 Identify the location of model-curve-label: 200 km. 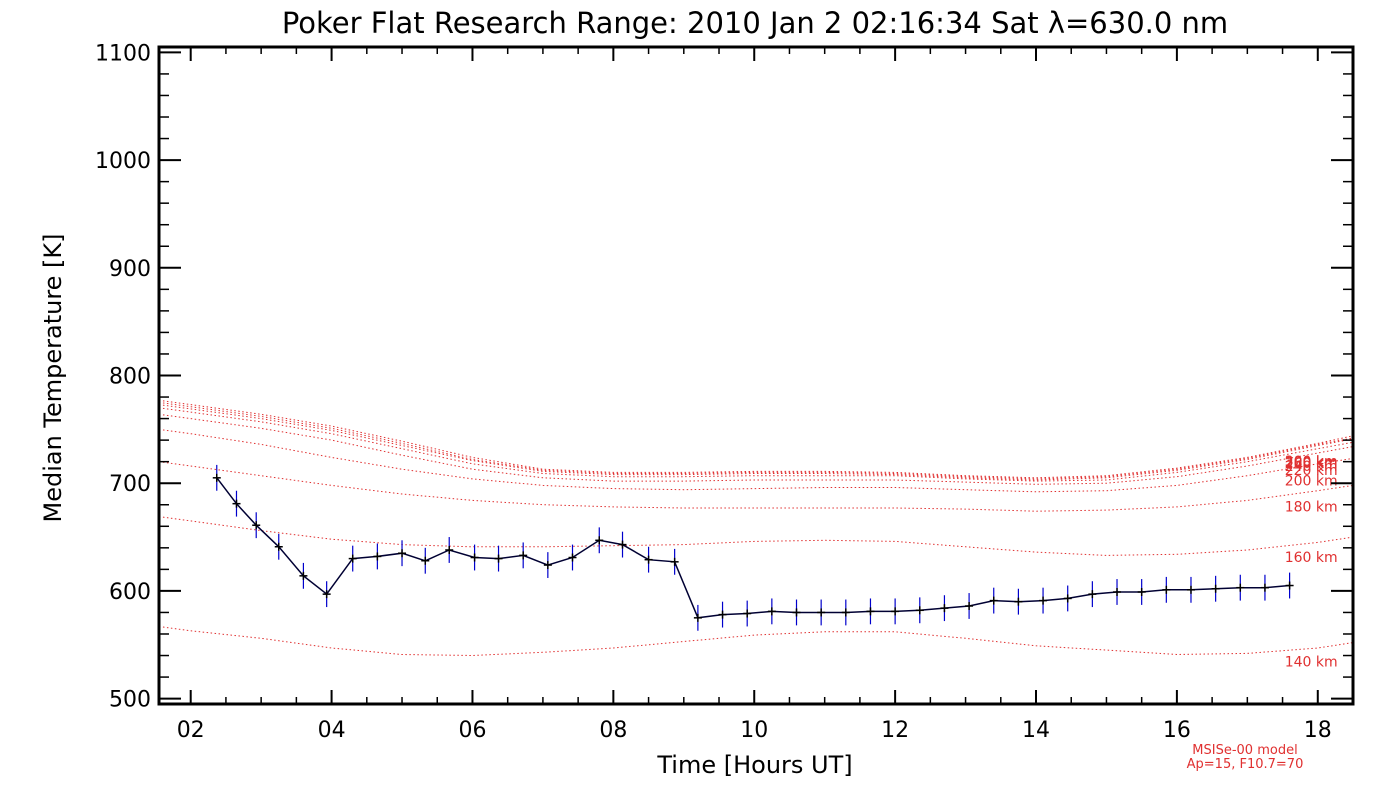
(1311, 481).